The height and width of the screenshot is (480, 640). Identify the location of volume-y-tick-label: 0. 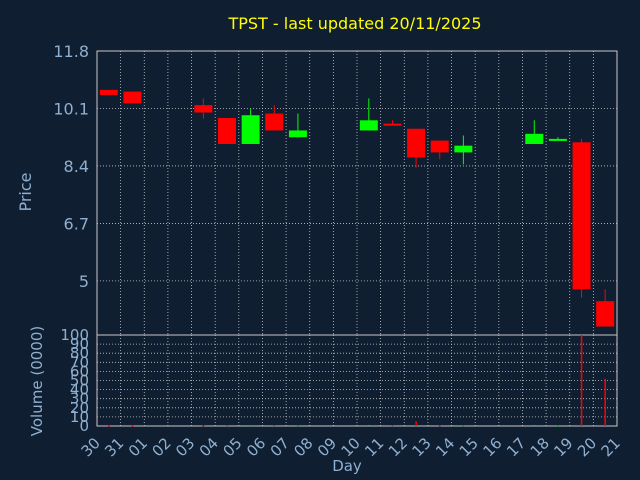
(84, 426).